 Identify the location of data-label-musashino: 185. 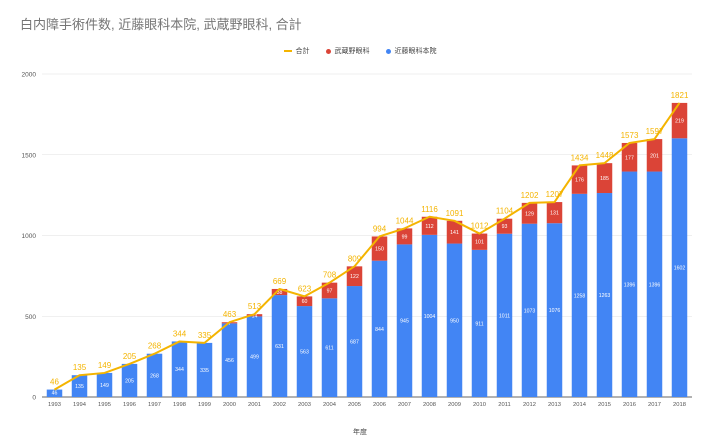
(604, 179).